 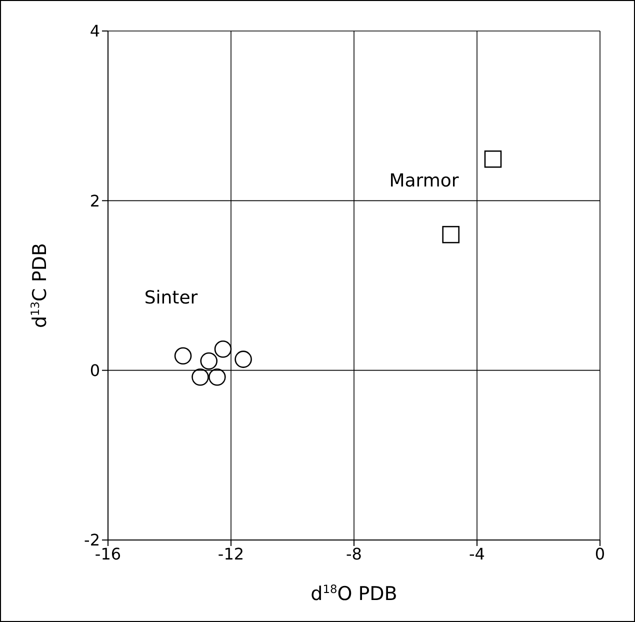 I want to click on y-tick-label: 0, so click(x=95, y=370).